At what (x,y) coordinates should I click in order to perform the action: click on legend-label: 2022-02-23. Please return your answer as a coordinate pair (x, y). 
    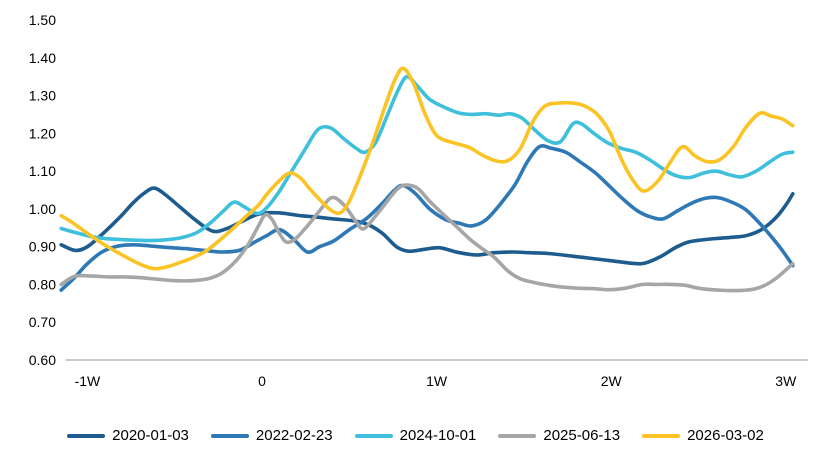
    Looking at the image, I should click on (294, 435).